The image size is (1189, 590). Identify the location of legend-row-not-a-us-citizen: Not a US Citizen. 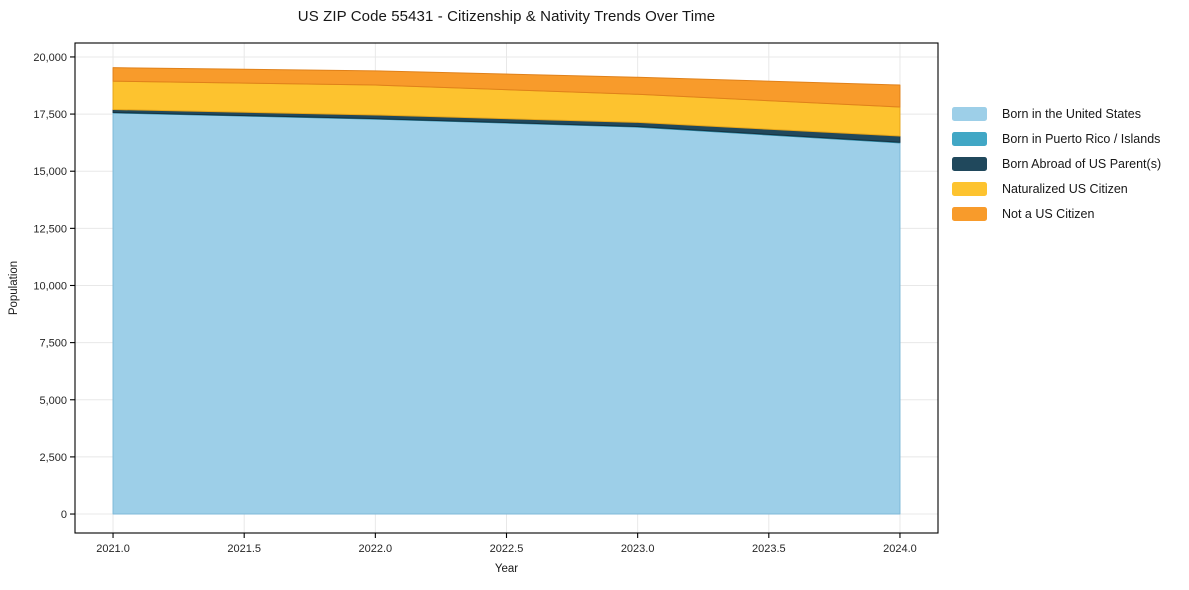
(1056, 213).